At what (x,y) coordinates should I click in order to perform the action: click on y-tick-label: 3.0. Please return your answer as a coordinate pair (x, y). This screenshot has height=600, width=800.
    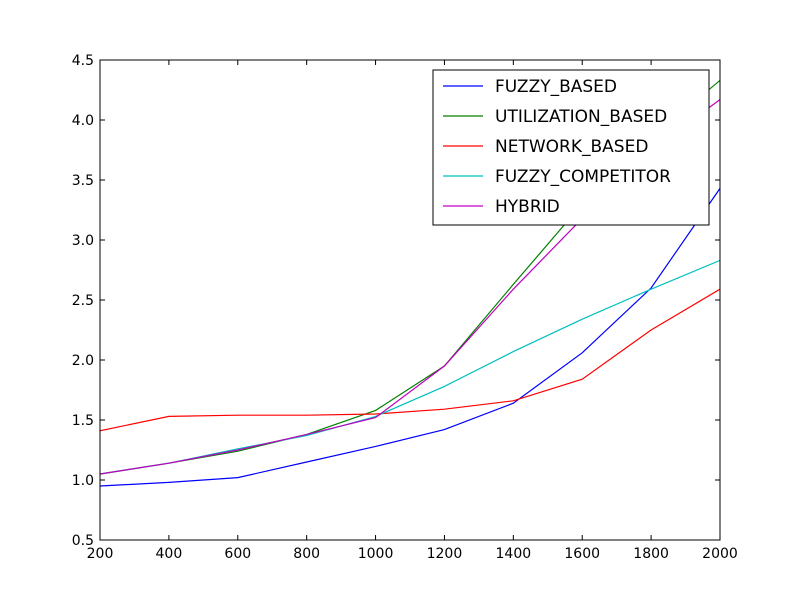
    Looking at the image, I should click on (83, 241).